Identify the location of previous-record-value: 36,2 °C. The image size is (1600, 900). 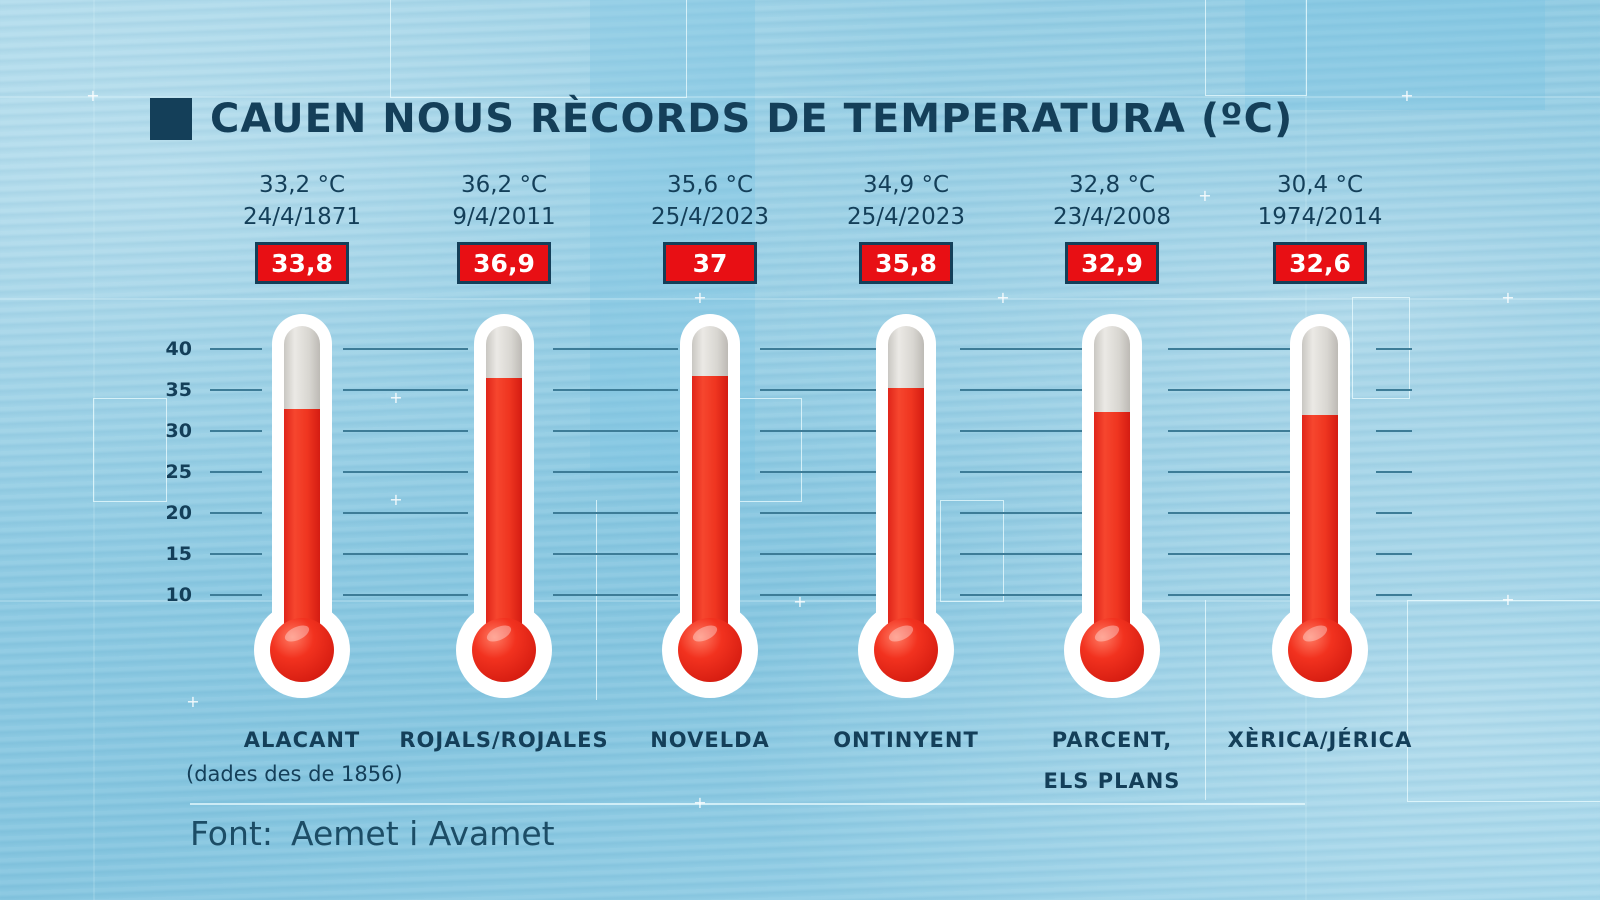
(504, 185).